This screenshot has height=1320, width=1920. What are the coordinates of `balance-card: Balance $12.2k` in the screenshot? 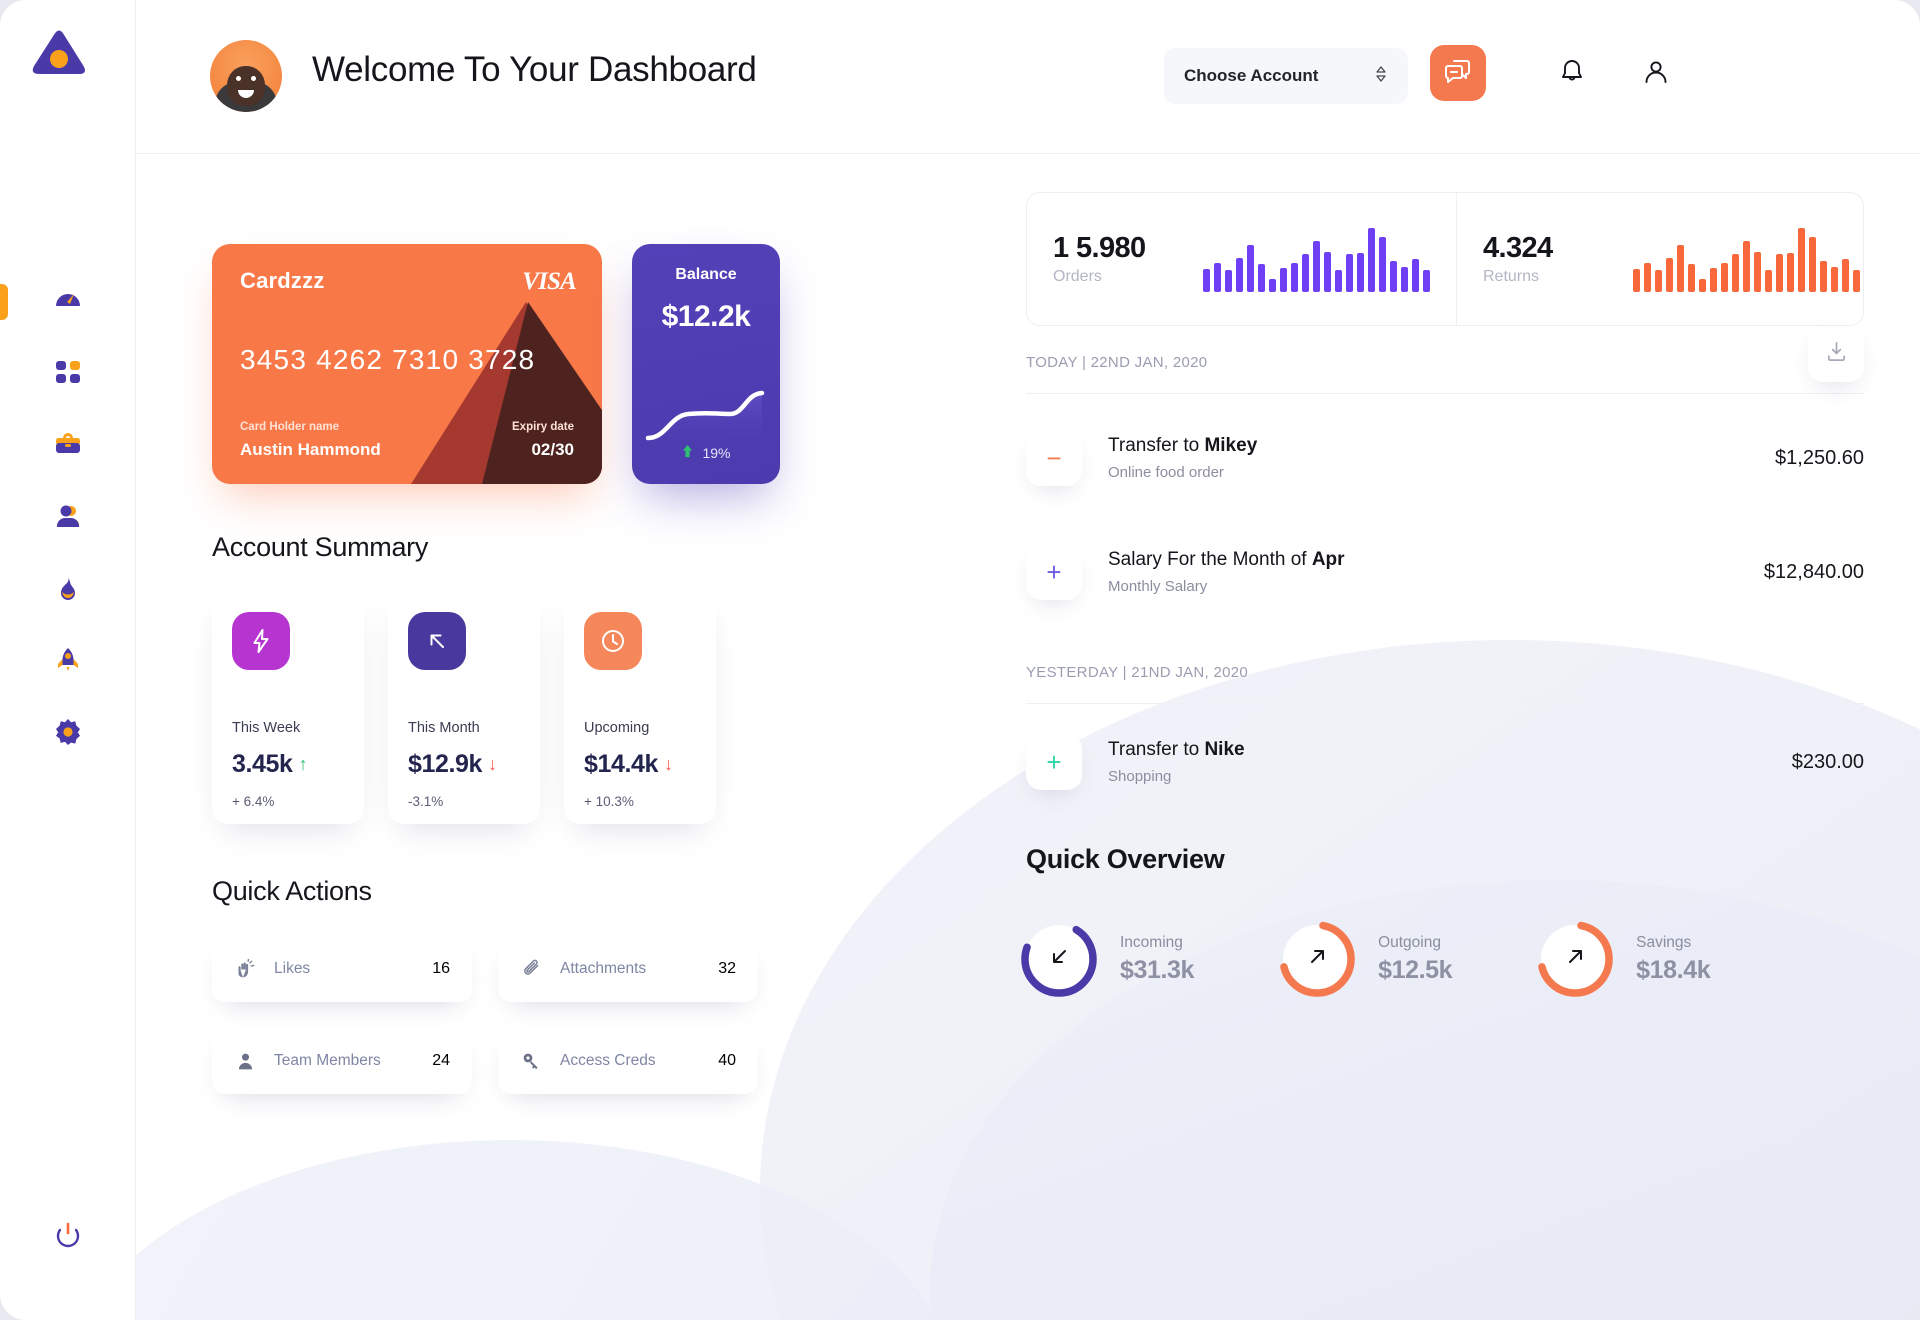 It's located at (706, 364).